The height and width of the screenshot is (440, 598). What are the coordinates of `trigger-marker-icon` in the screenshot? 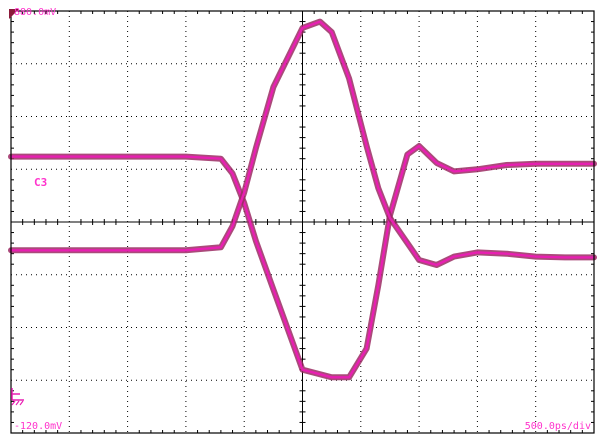 It's located at (14, 14).